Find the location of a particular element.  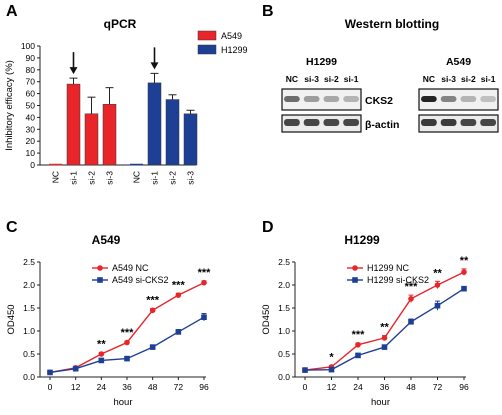

panel-b-label: B is located at coordinates (268, 11).